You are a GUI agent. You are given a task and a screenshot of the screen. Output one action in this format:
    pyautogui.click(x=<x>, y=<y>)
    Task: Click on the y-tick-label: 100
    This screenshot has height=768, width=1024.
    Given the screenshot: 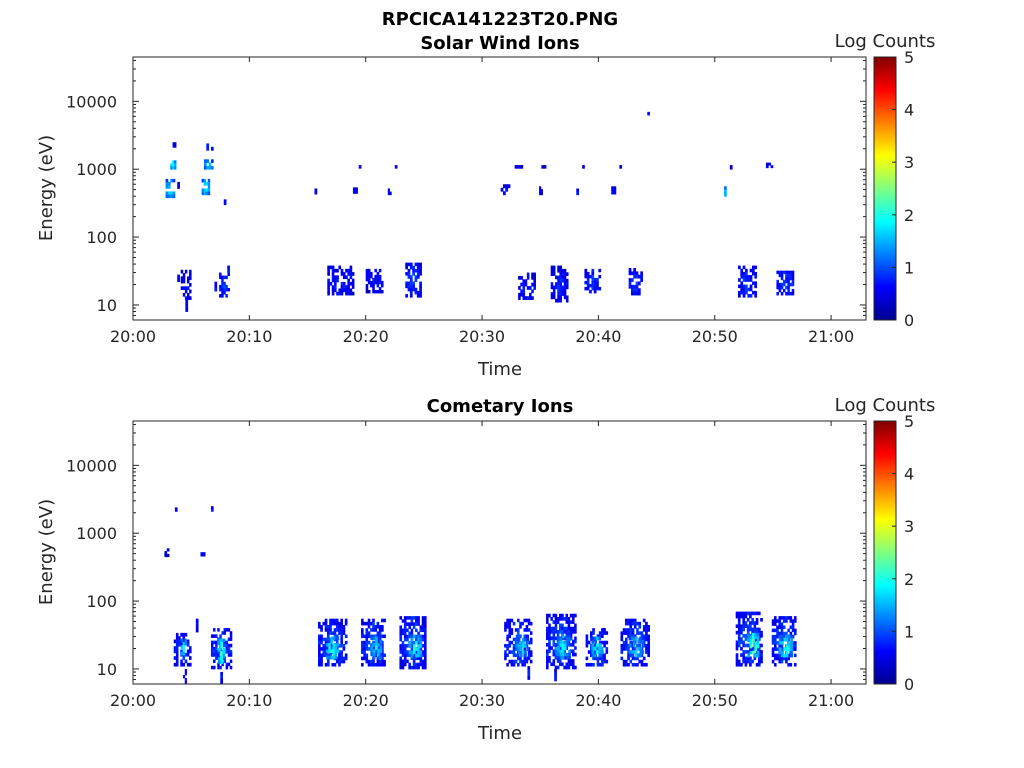 What is the action you would take?
    pyautogui.click(x=101, y=601)
    